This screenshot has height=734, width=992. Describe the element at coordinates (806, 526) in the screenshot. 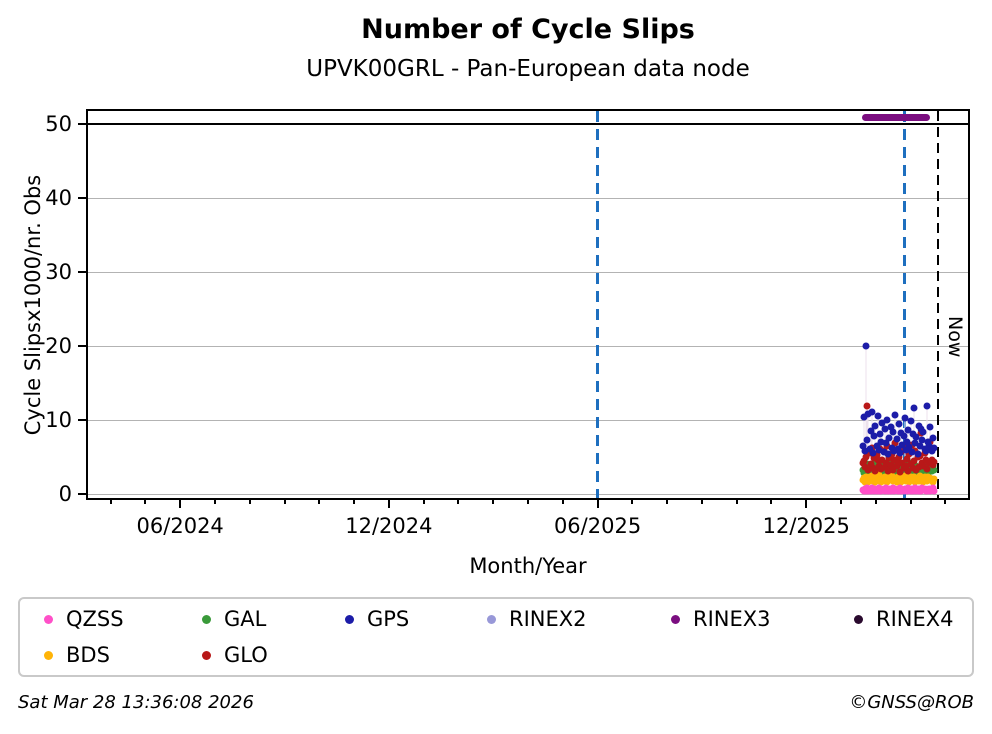

I see `x-tick-label: 12/2025` at that location.